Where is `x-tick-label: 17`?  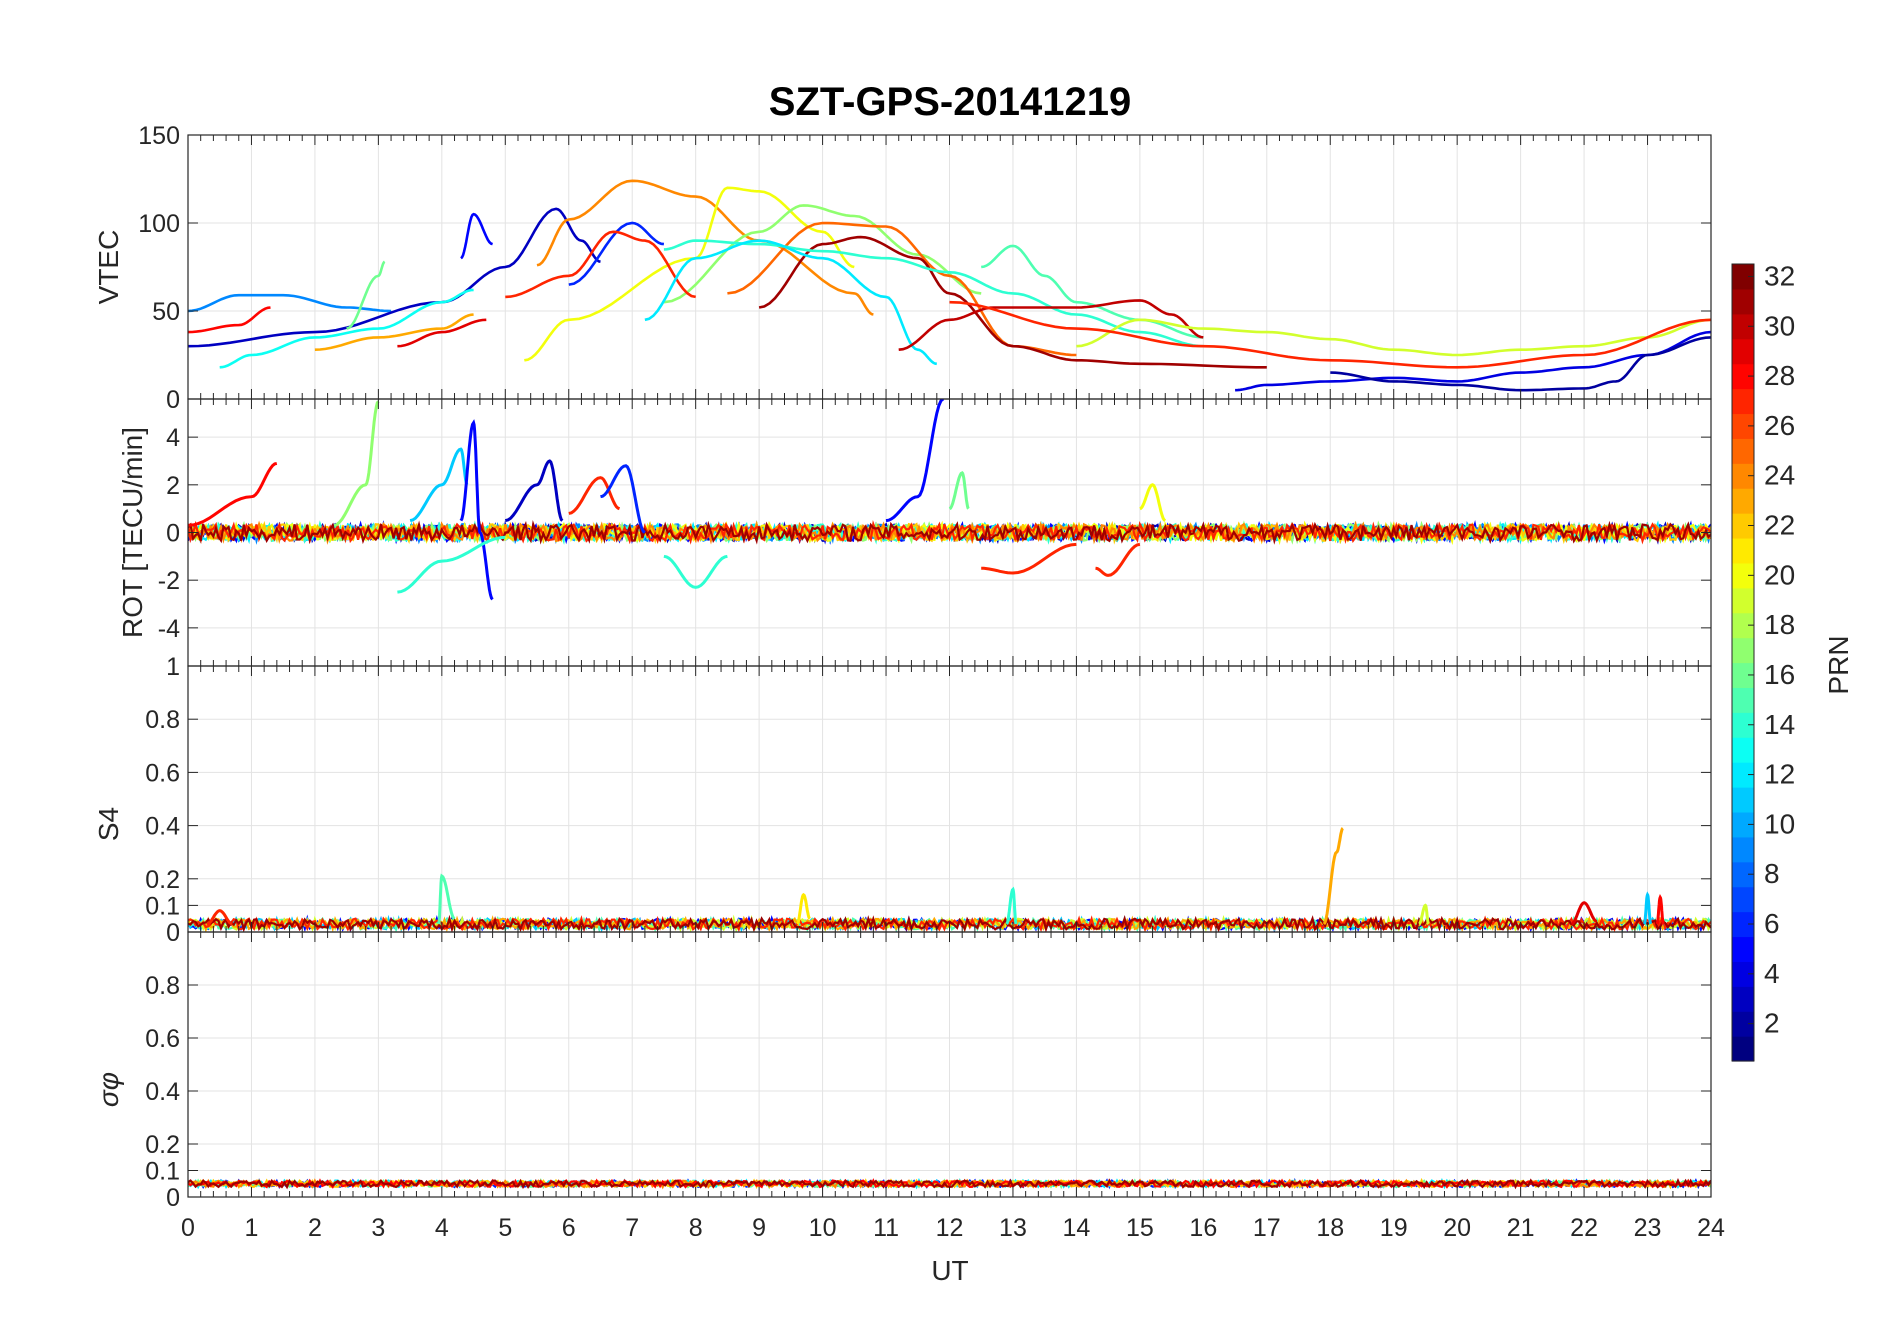
x-tick-label: 17 is located at coordinates (1267, 1228).